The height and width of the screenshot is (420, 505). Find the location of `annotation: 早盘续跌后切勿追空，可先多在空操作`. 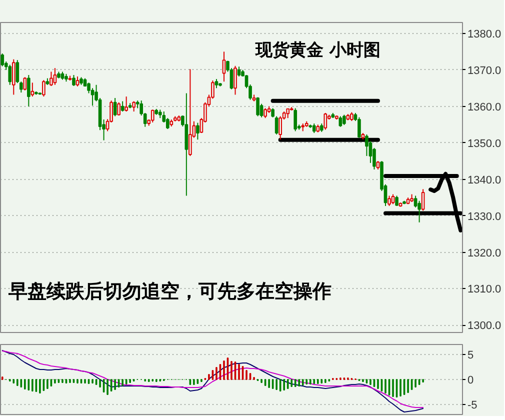

annotation: 早盘续跌后切勿追空，可先多在空操作 is located at coordinates (170, 291).